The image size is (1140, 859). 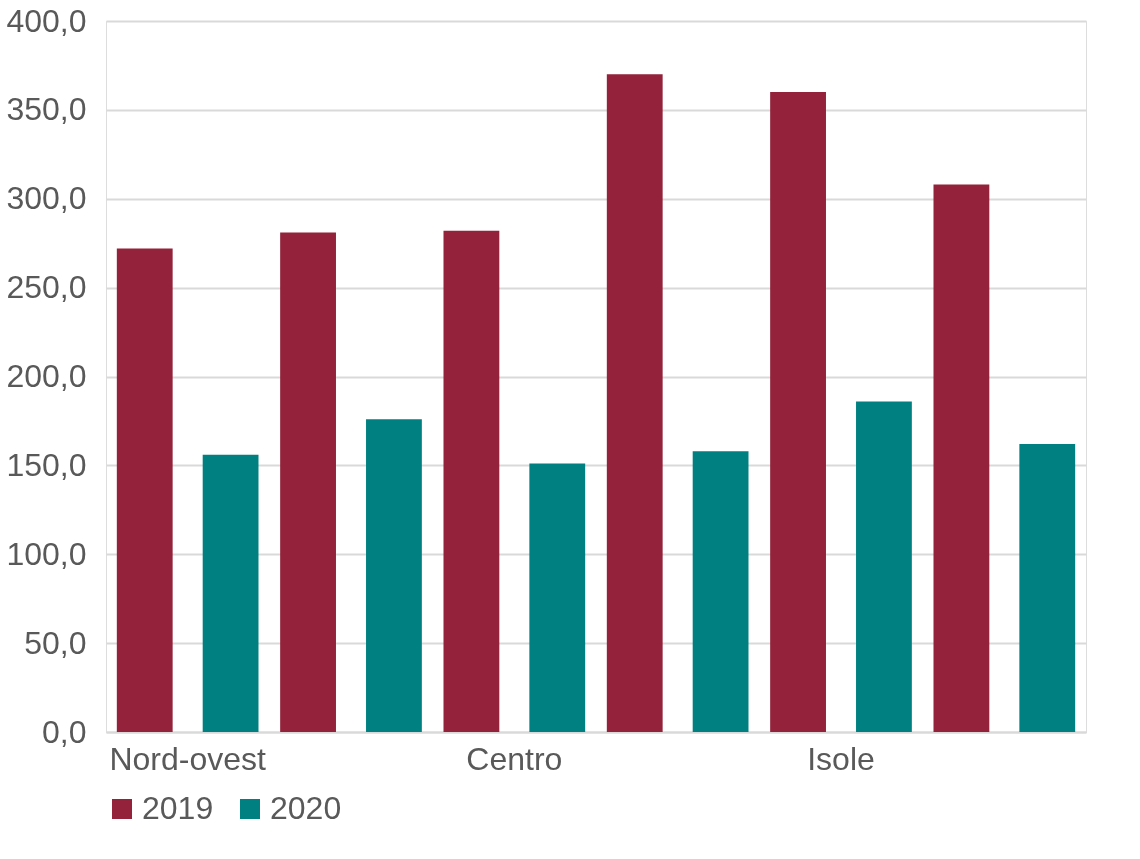 What do you see at coordinates (306, 808) in the screenshot?
I see `legend-label: 2020` at bounding box center [306, 808].